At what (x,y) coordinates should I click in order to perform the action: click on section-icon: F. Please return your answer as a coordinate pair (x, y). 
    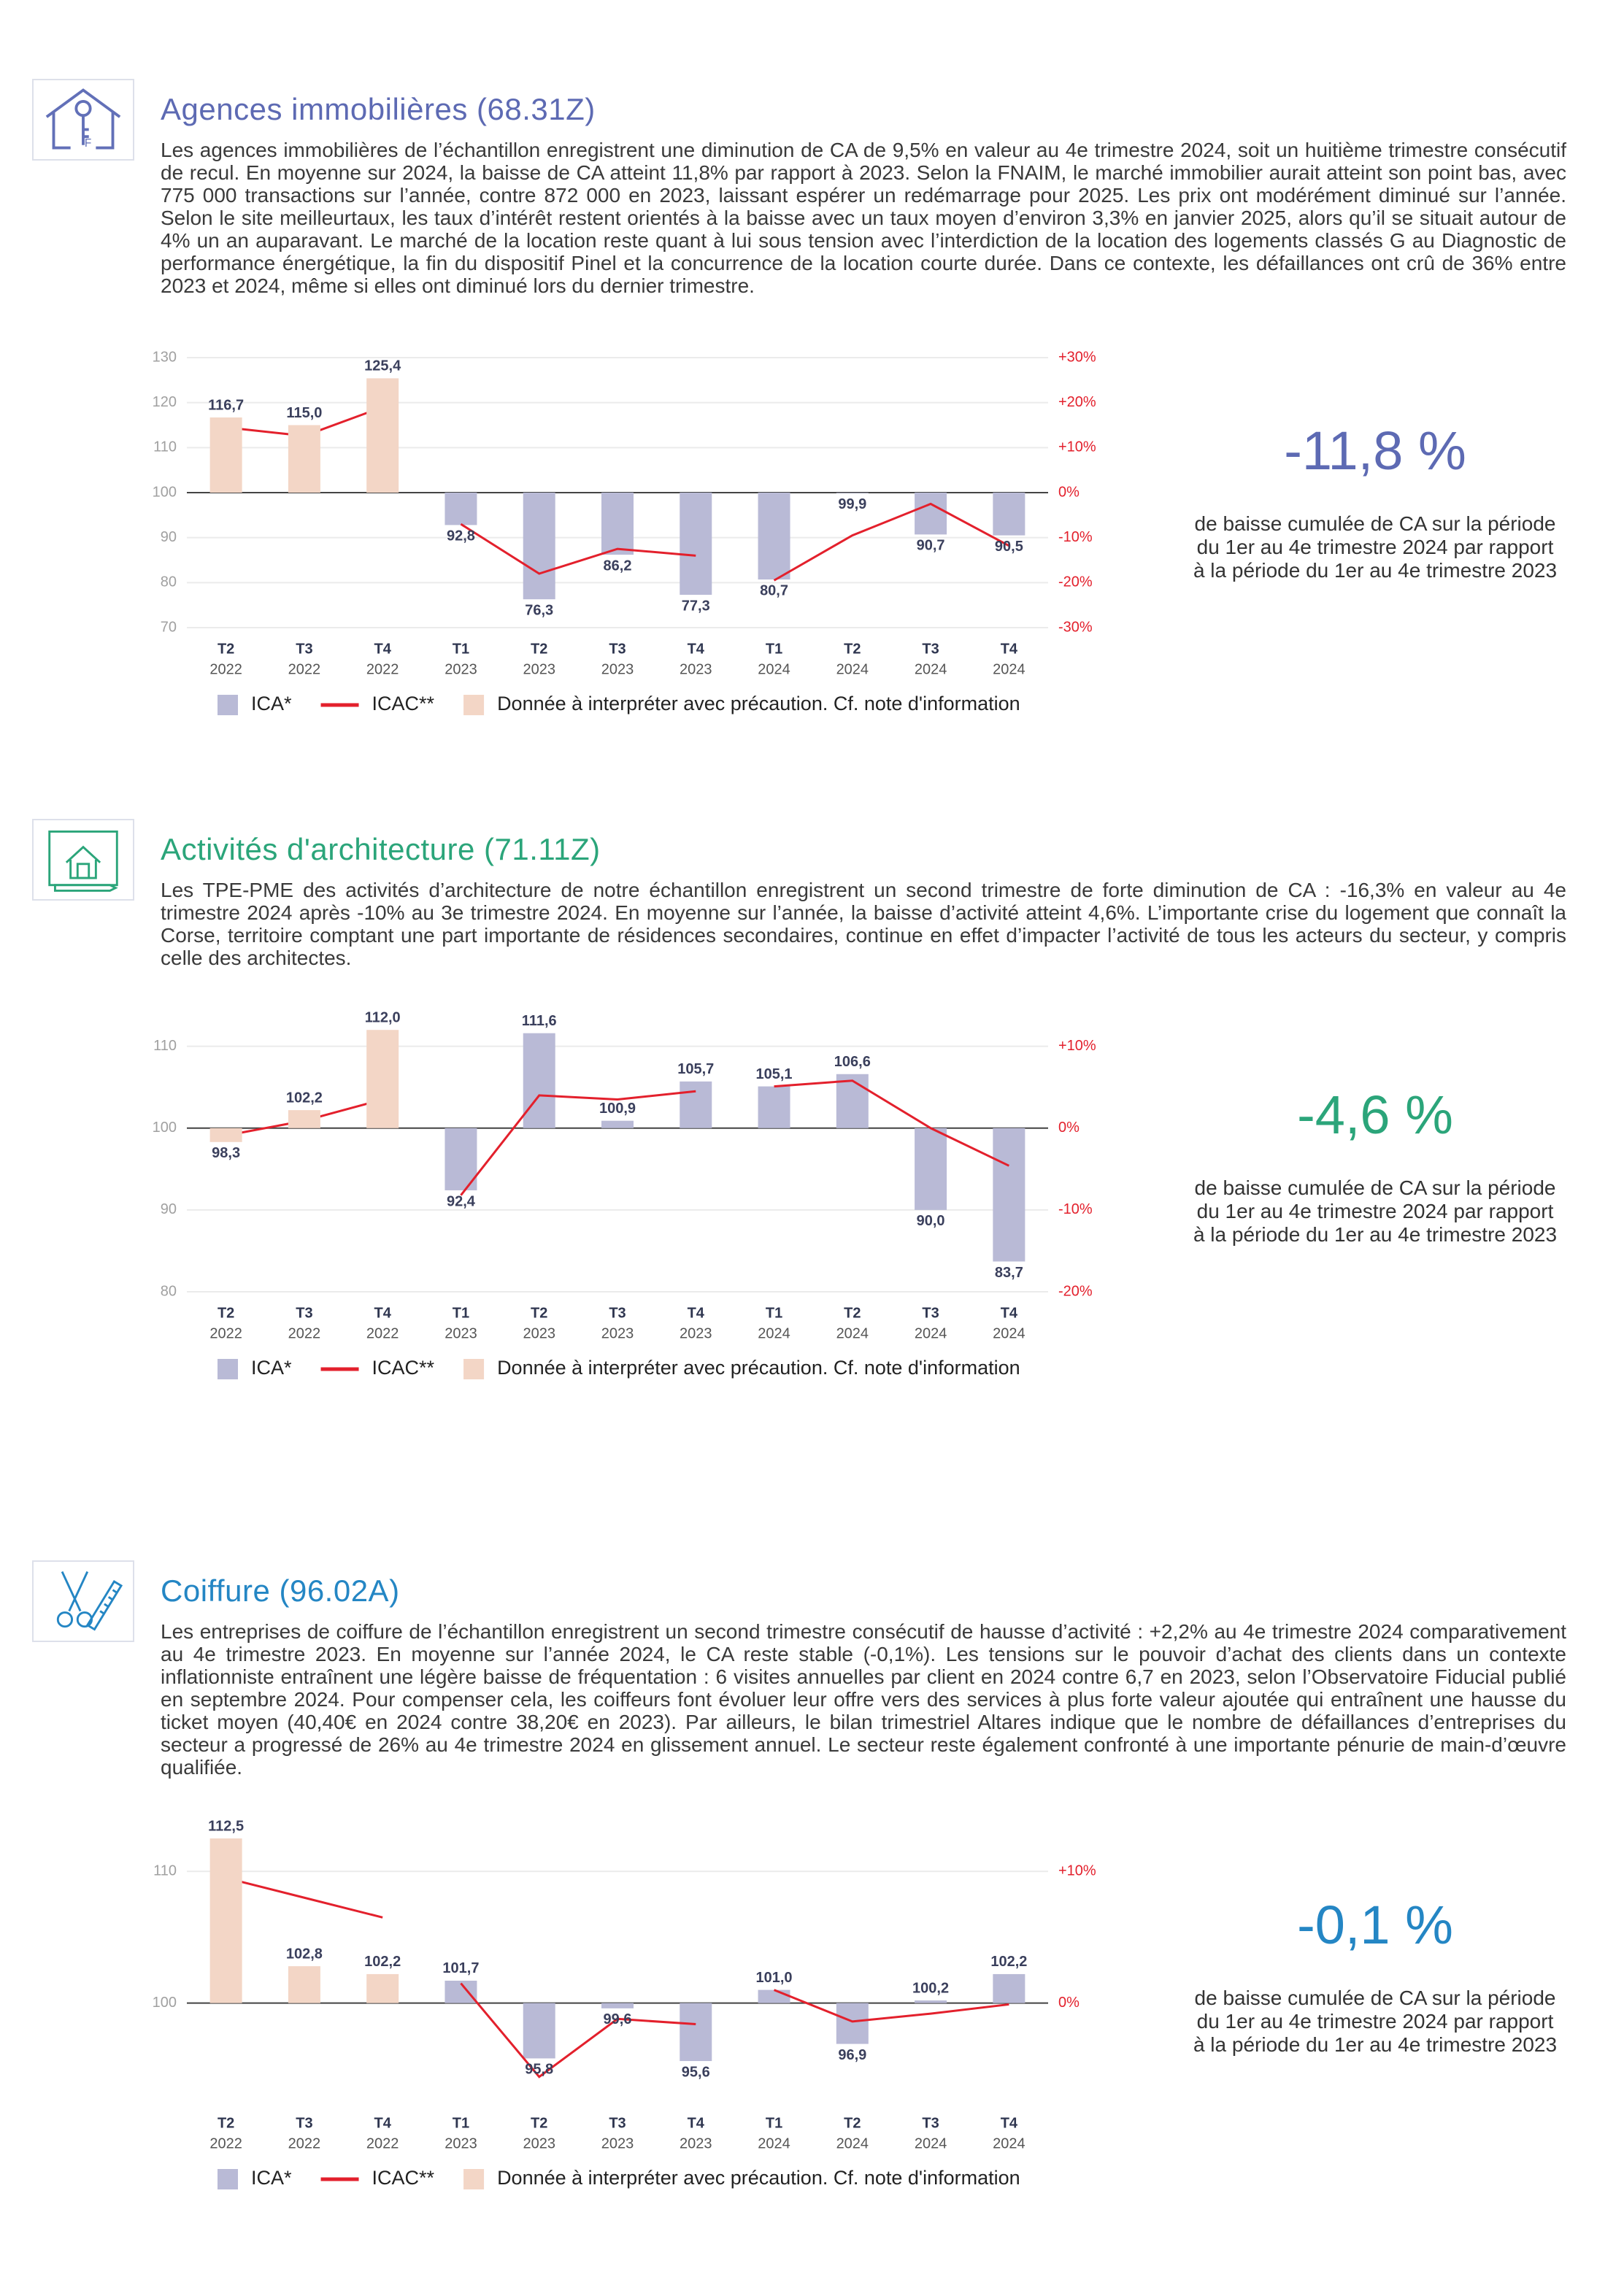
    Looking at the image, I should click on (83, 120).